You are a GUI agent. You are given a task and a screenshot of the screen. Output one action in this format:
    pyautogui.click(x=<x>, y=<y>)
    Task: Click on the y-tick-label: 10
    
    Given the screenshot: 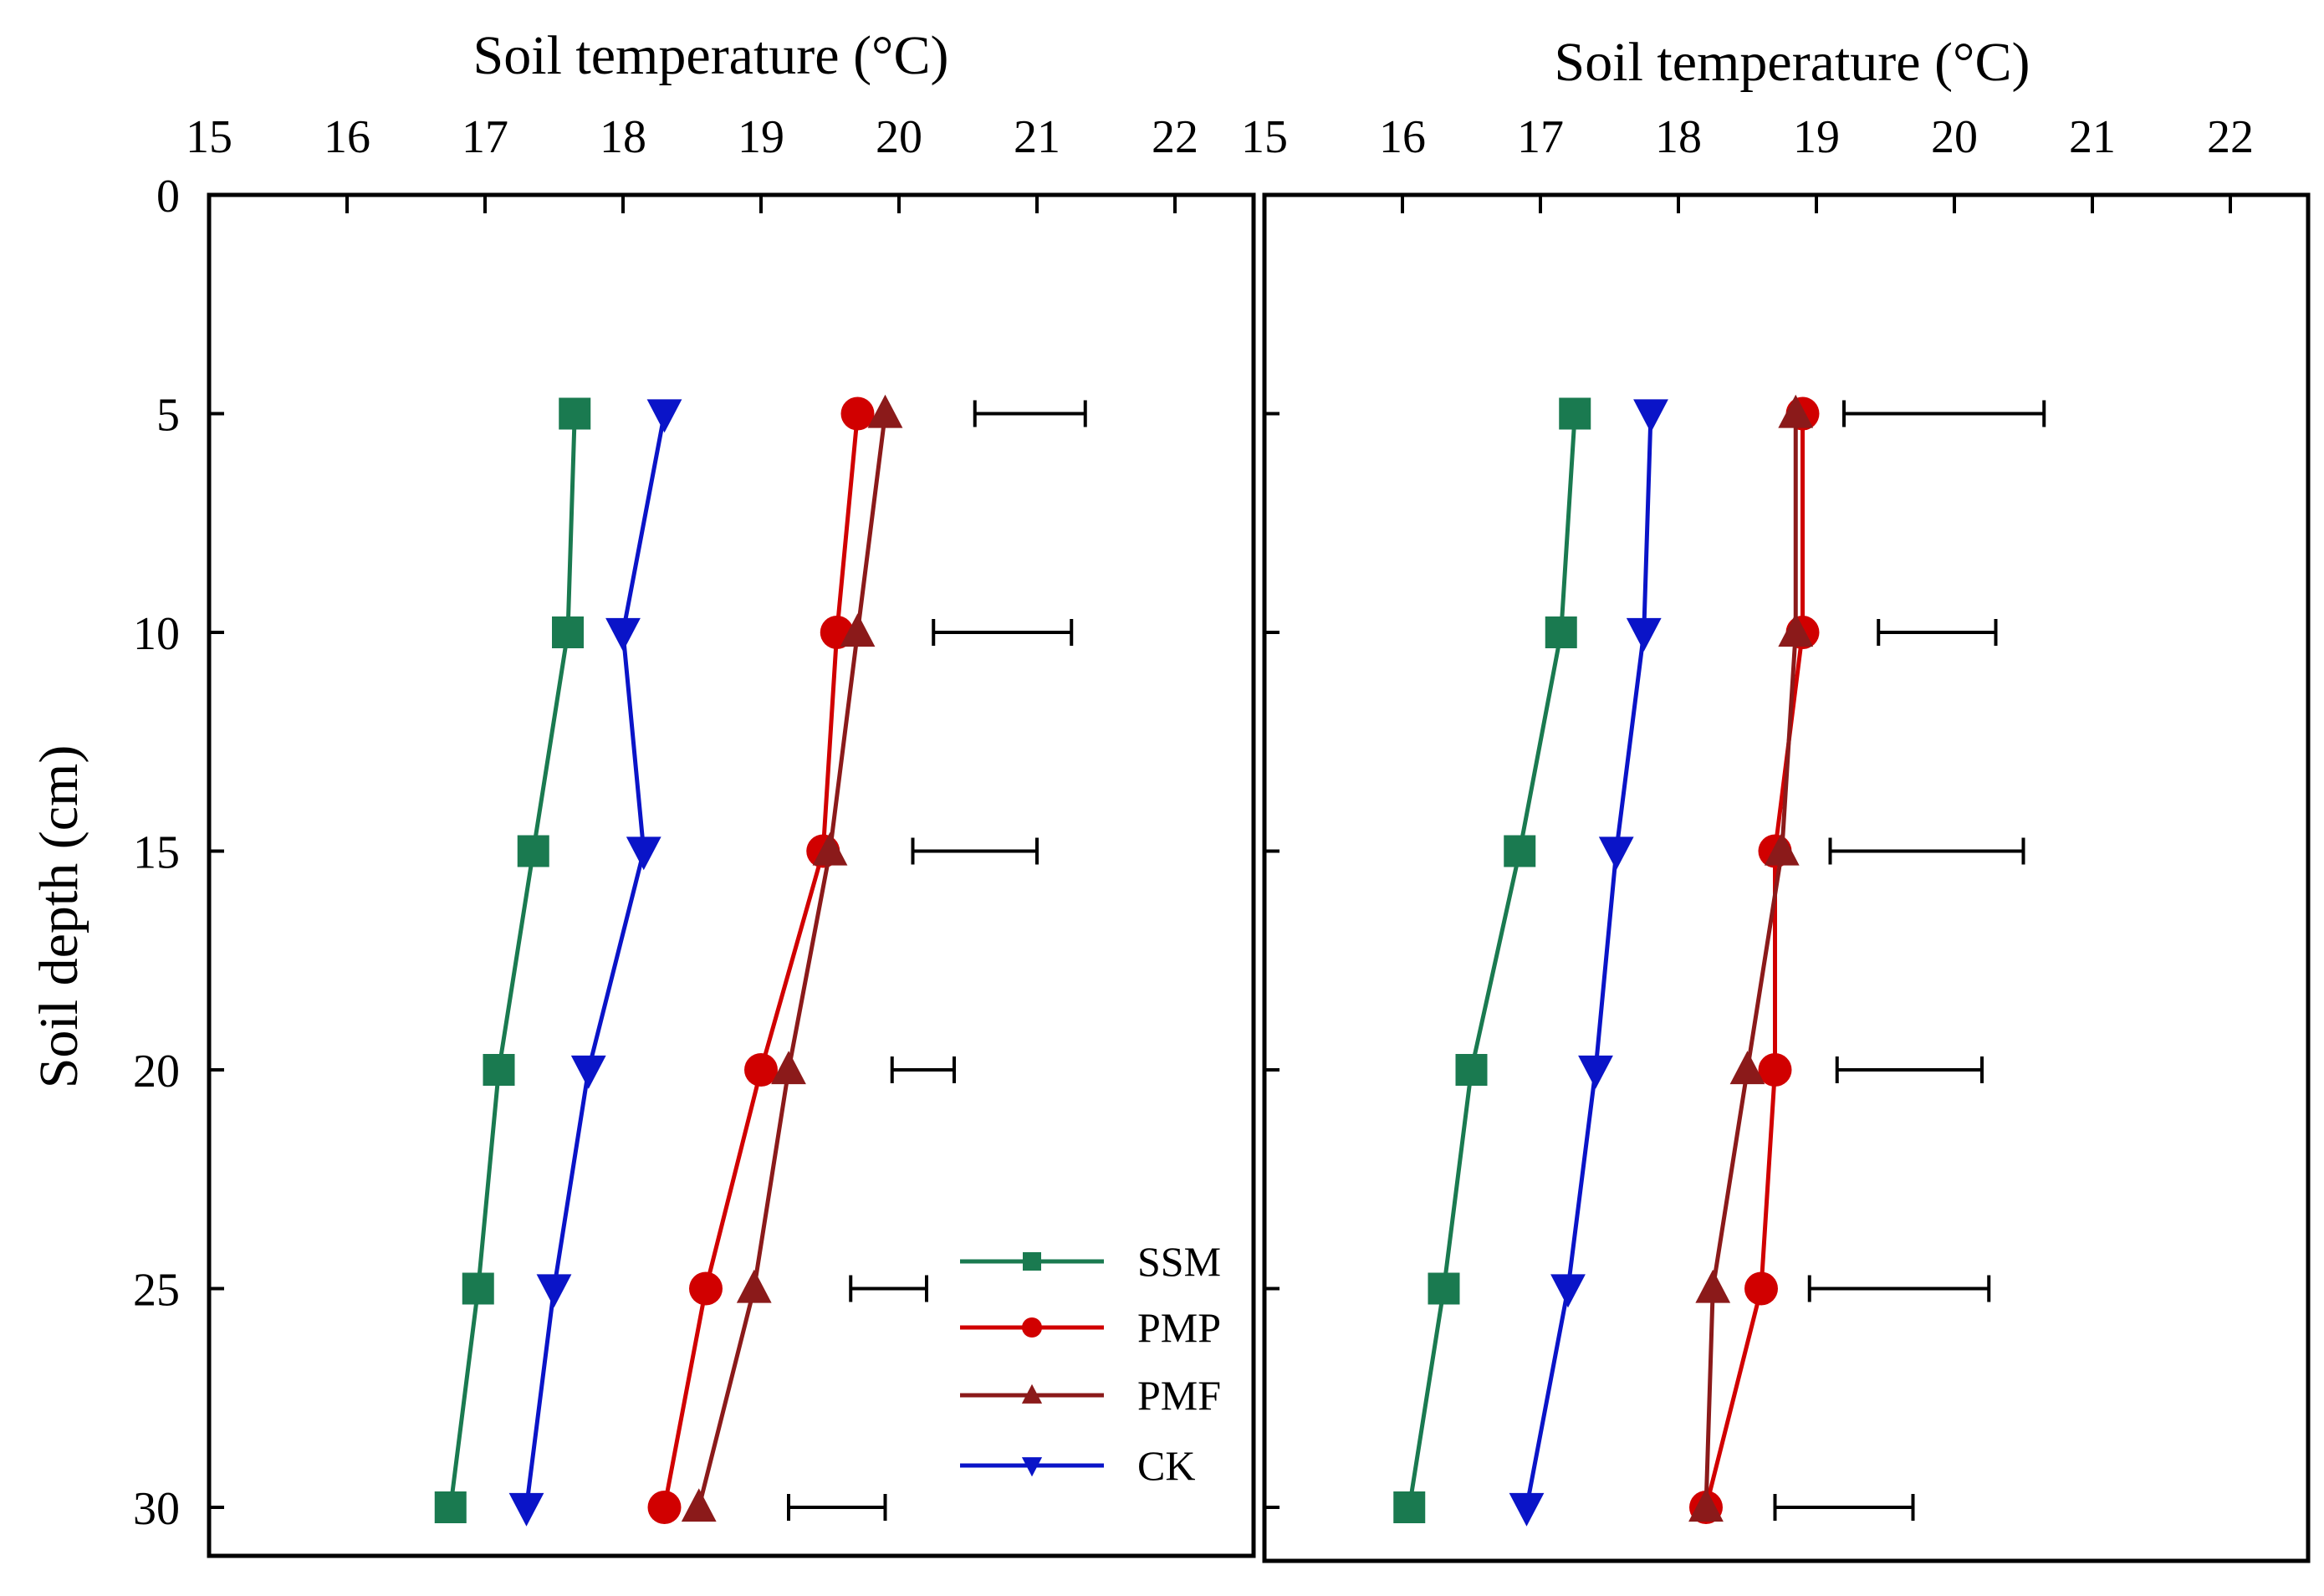 What is the action you would take?
    pyautogui.click(x=156, y=634)
    